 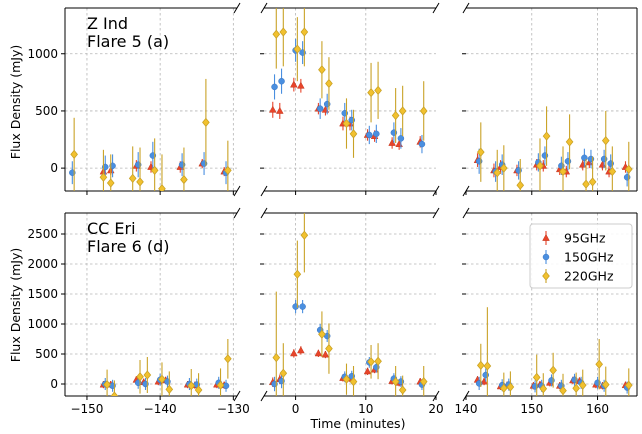 I want to click on panel-annotation: Flare 6 (d), so click(x=128, y=246).